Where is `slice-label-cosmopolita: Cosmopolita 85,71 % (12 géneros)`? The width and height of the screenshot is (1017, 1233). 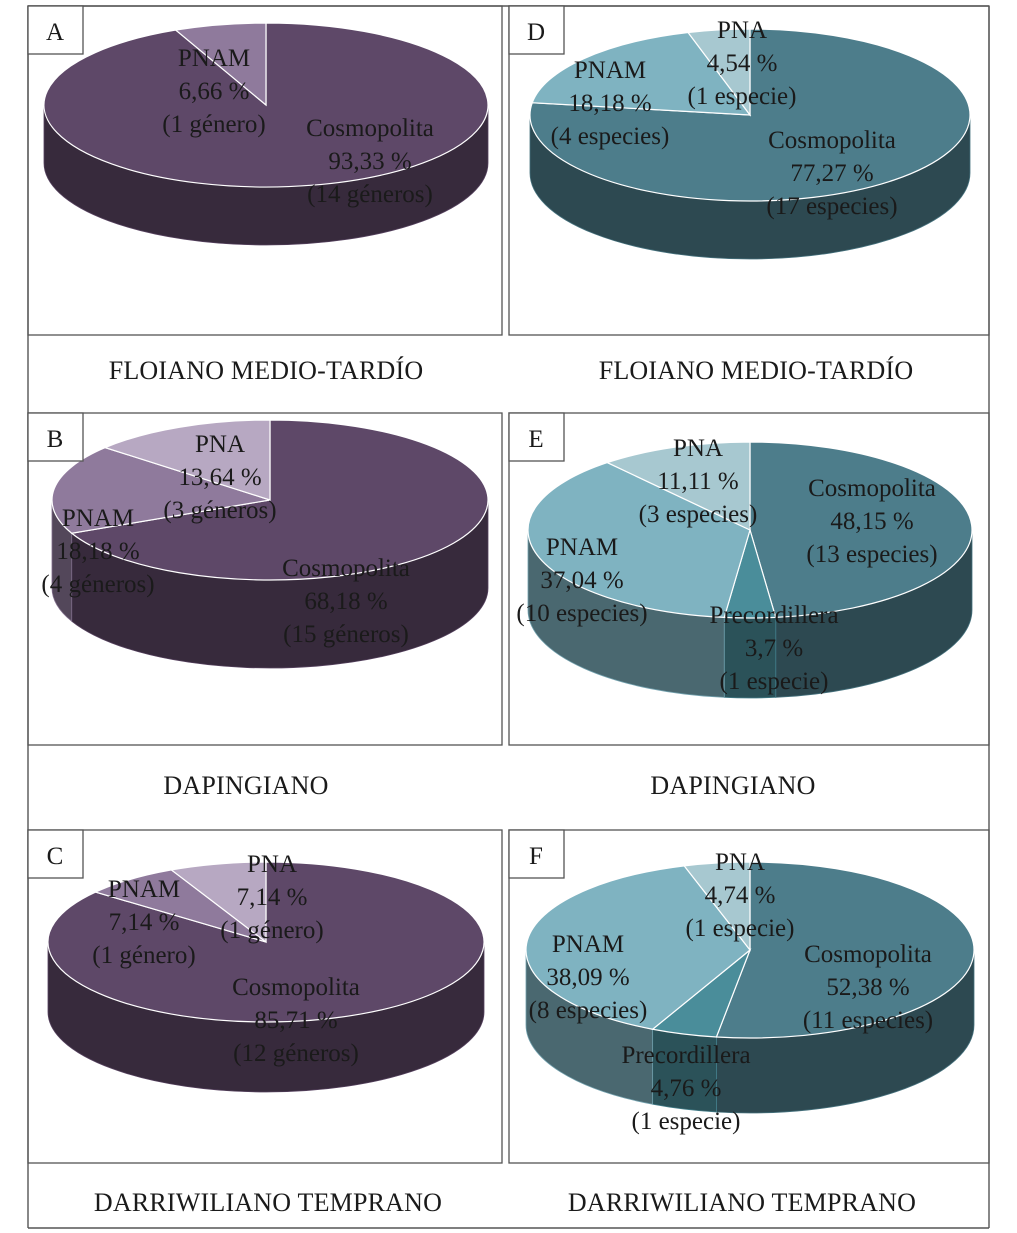 slice-label-cosmopolita: Cosmopolita 85,71 % (12 géneros) is located at coordinates (296, 1020).